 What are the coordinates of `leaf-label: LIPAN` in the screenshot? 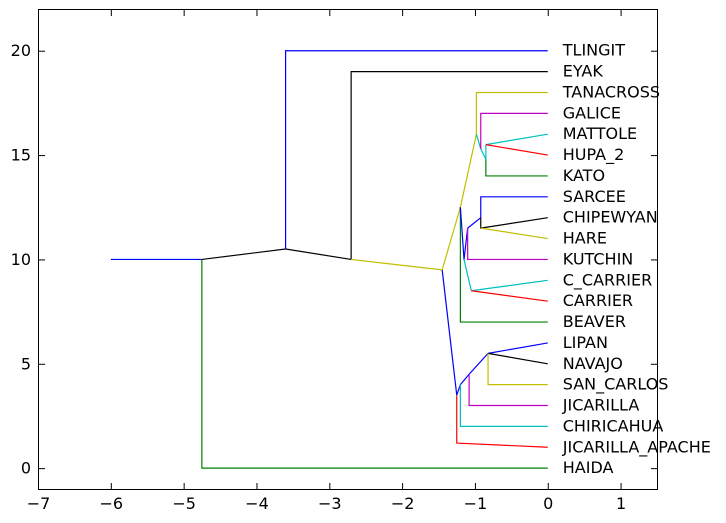 It's located at (585, 342).